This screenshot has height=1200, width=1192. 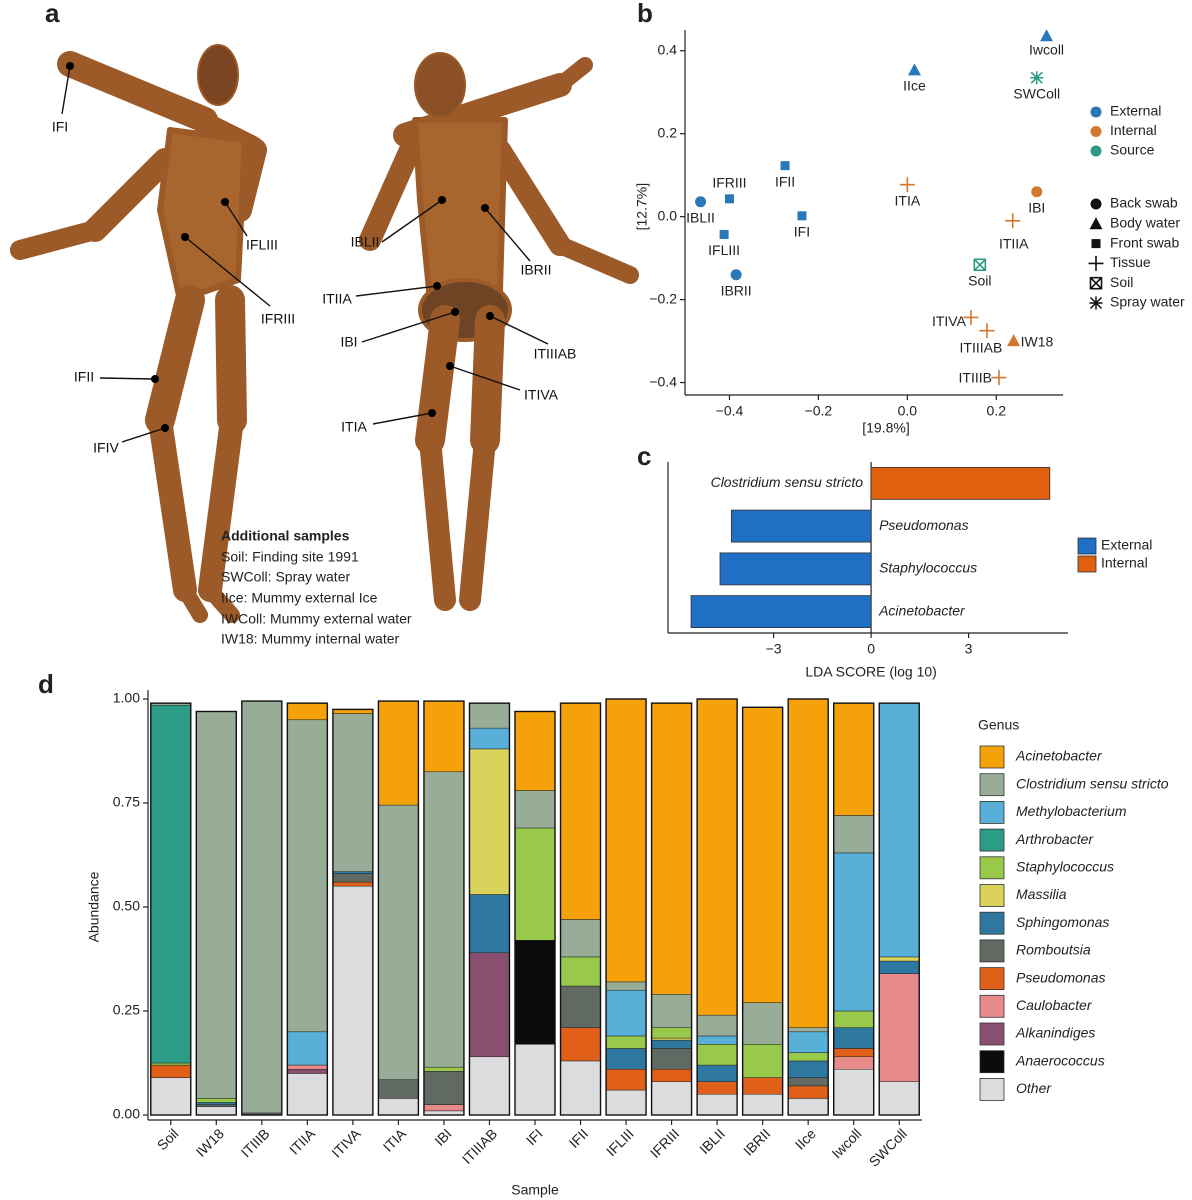 What do you see at coordinates (535, 270) in the screenshot?
I see `photo-label: IBRII` at bounding box center [535, 270].